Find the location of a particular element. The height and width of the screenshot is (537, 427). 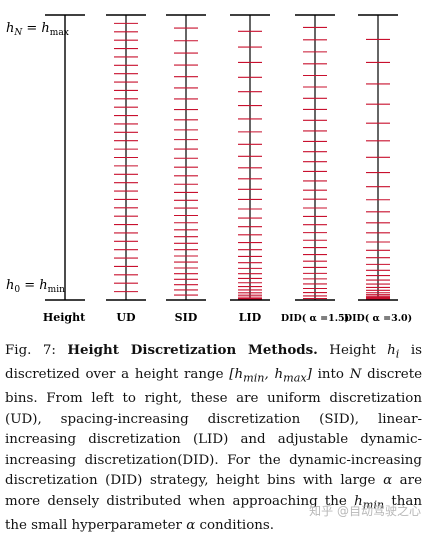

column-ud: UD is located at coordinates (126, 169).